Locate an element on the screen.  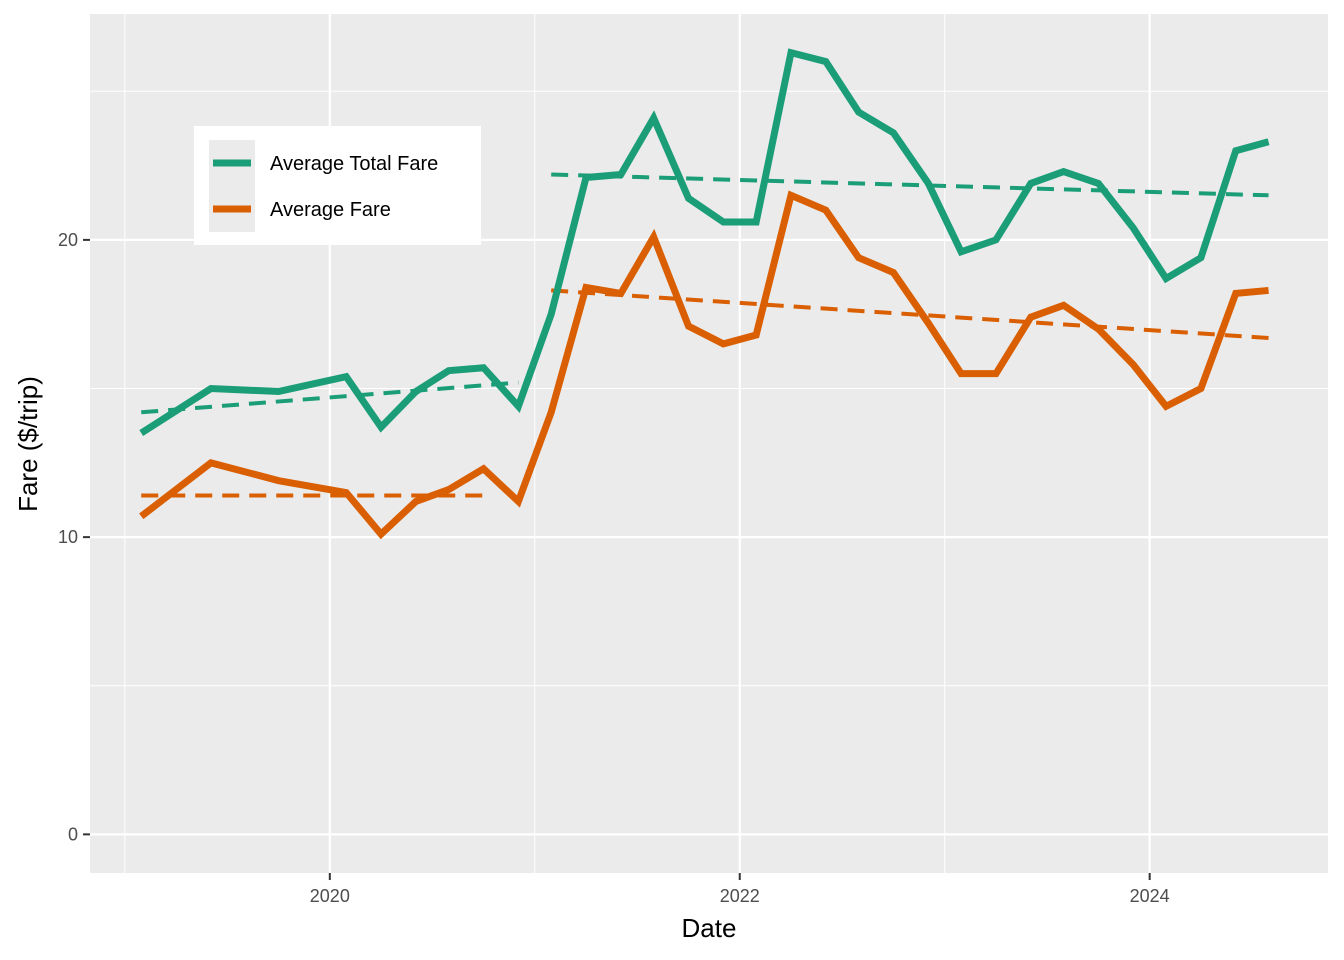
y-axis-ticks: 0 10 20 is located at coordinates (74, 537).